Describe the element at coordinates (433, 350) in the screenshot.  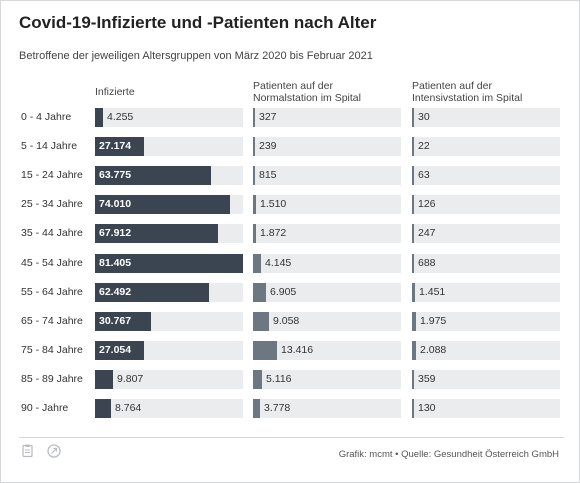
I see `value-label-intensivstation: 2.088` at that location.